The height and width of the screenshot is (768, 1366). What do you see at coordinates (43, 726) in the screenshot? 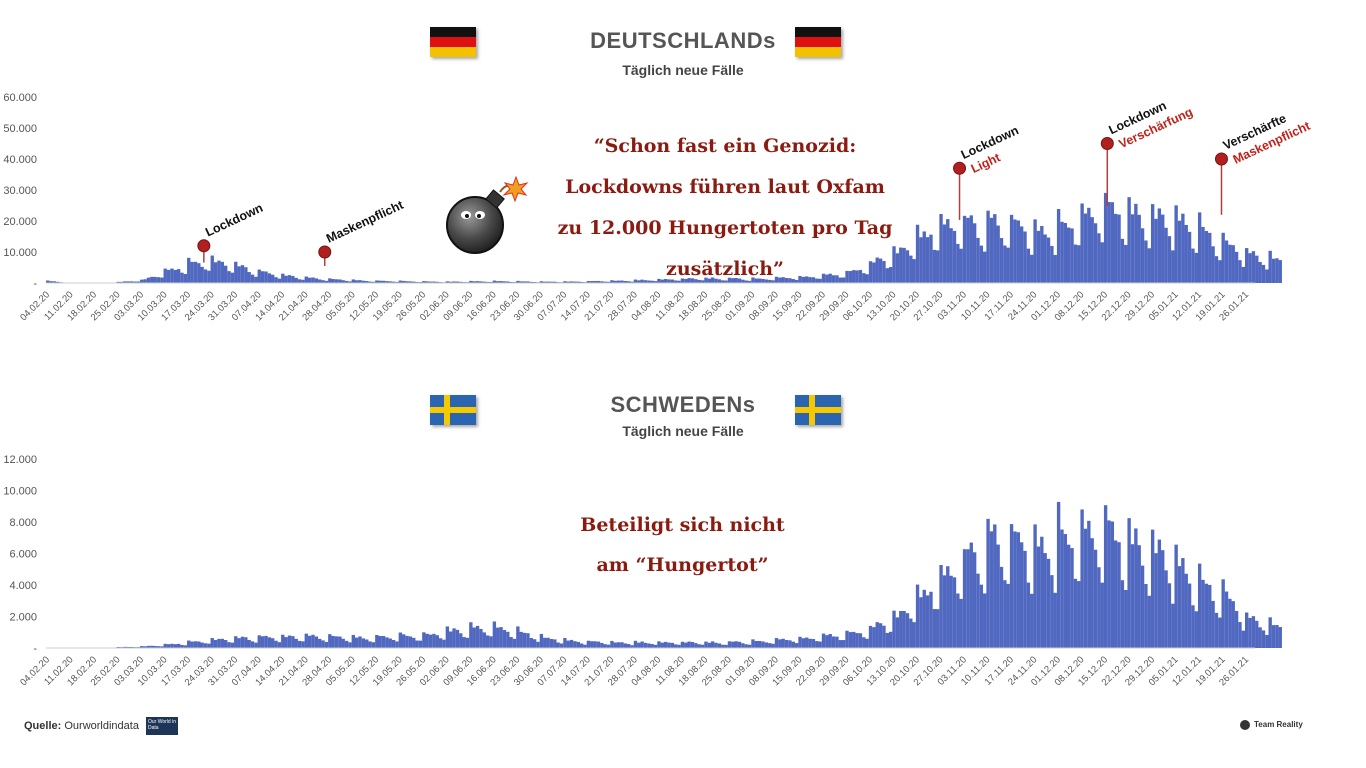
I see `source-prefix: Quelle:` at bounding box center [43, 726].